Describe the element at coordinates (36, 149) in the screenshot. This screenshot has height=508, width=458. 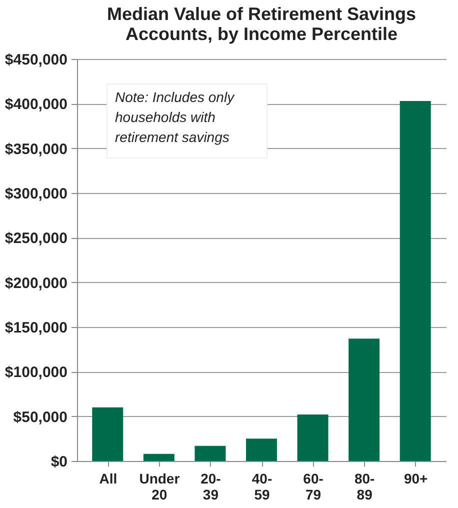
I see `y-tick-label: $350,000` at that location.